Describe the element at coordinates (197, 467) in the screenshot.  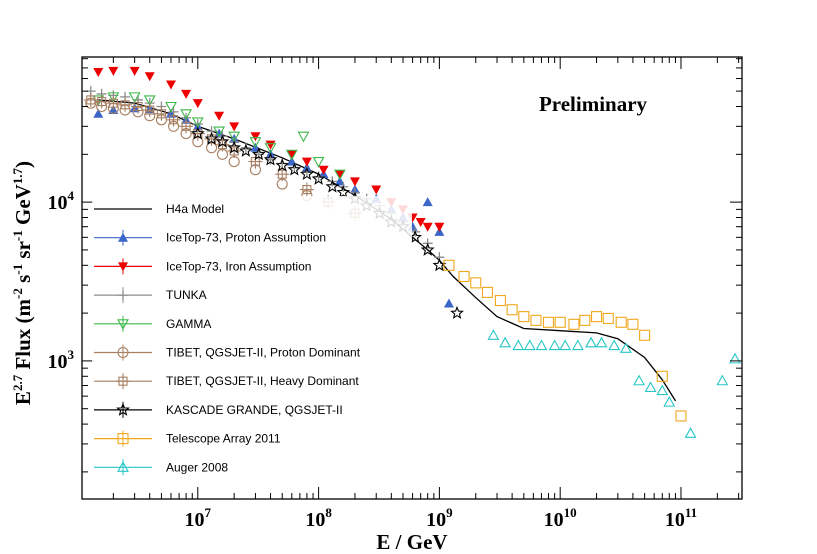
I see `legend-label: Auger 2008` at that location.